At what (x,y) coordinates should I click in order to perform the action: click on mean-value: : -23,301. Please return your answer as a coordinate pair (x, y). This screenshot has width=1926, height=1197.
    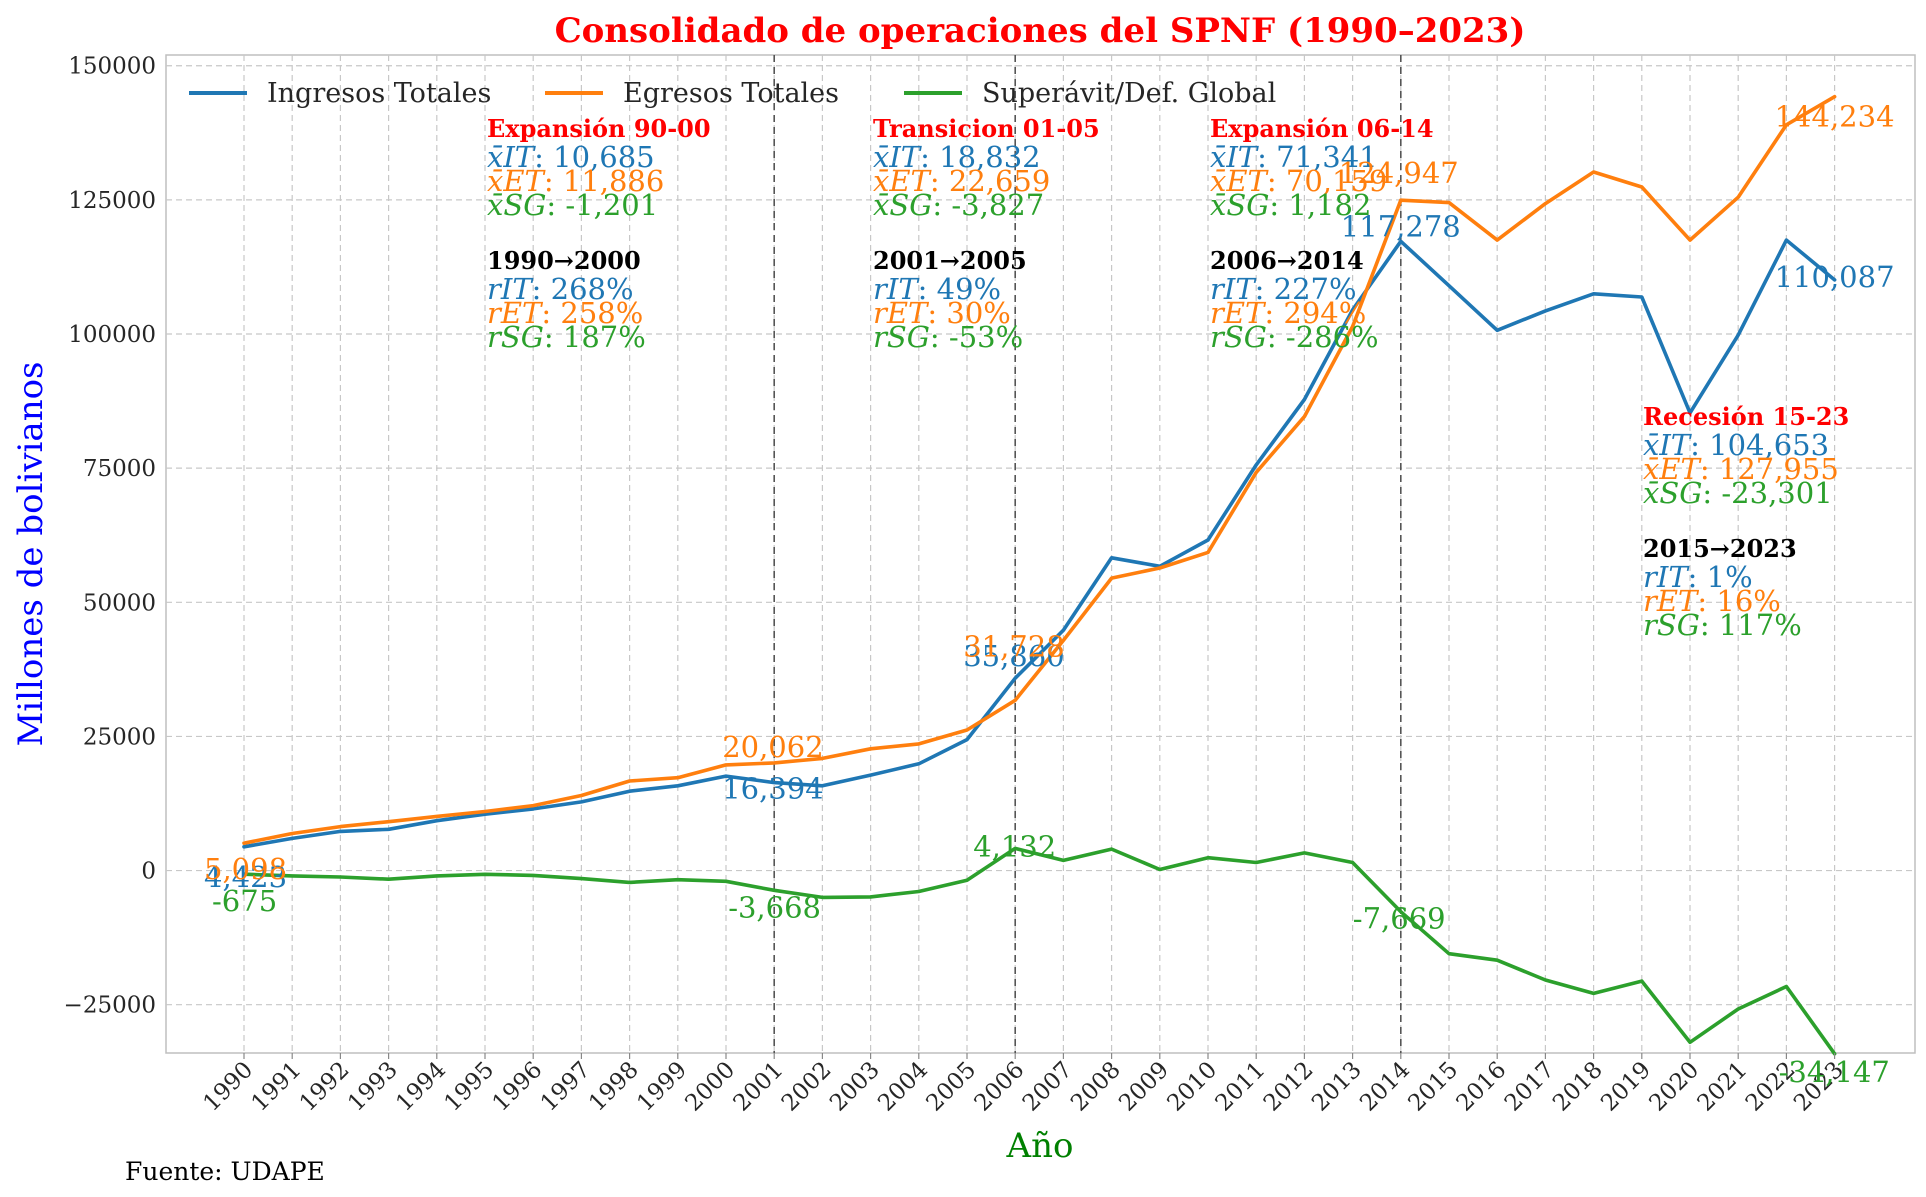
    Looking at the image, I should click on (1767, 493).